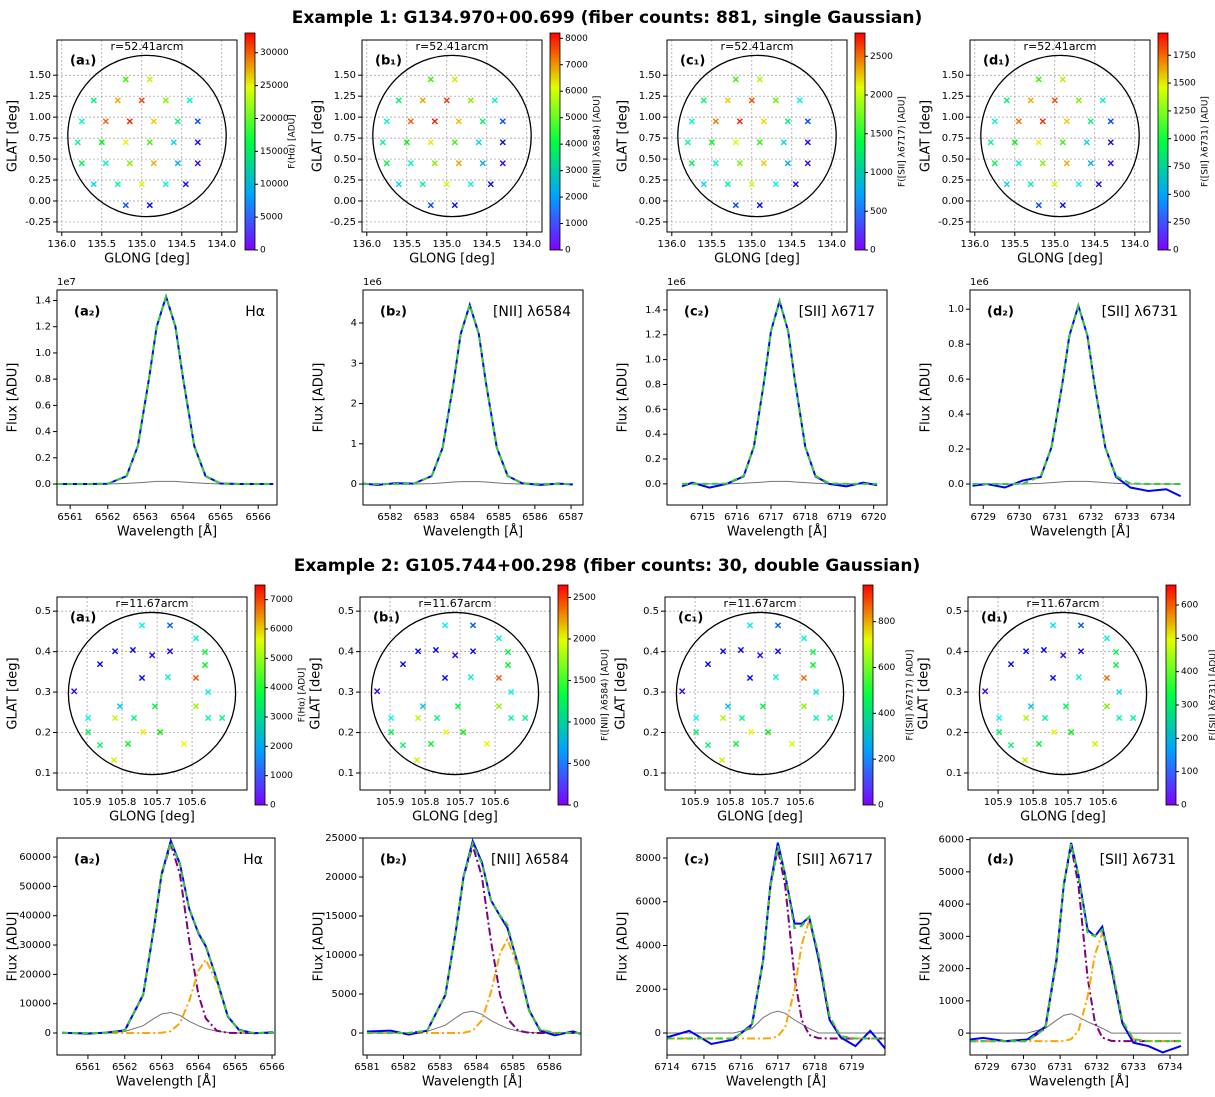 This screenshot has width=1215, height=1097. What do you see at coordinates (835, 860) in the screenshot?
I see `line-label: [SII] λ6717` at bounding box center [835, 860].